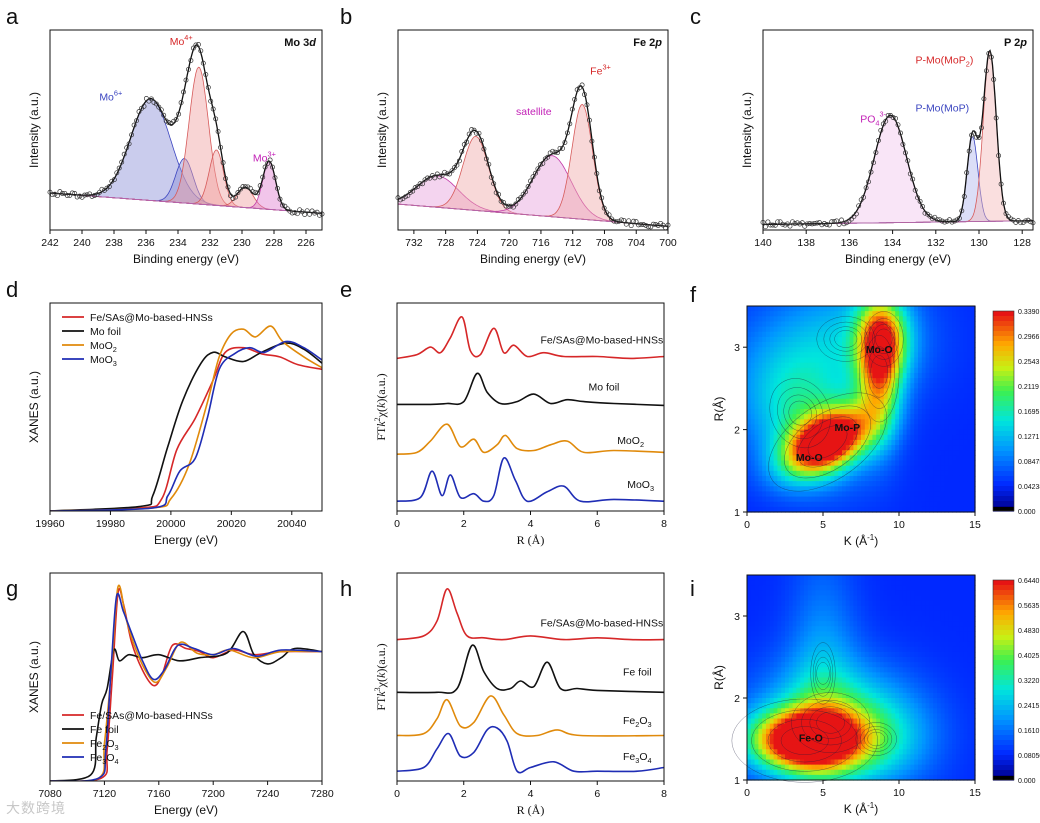 This screenshot has width=1040, height=823. I want to click on x-tick-label: 4, so click(531, 524).